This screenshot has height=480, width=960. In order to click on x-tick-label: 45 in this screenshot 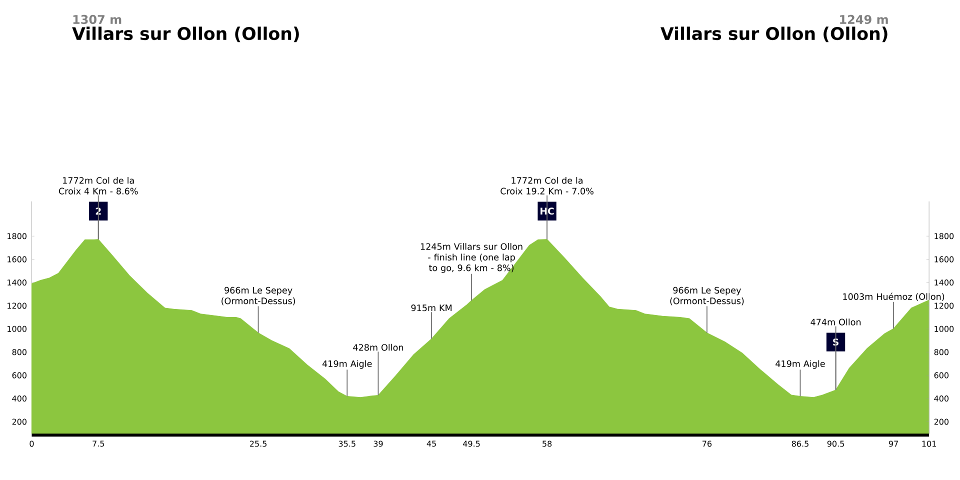, I will do `click(431, 443)`.